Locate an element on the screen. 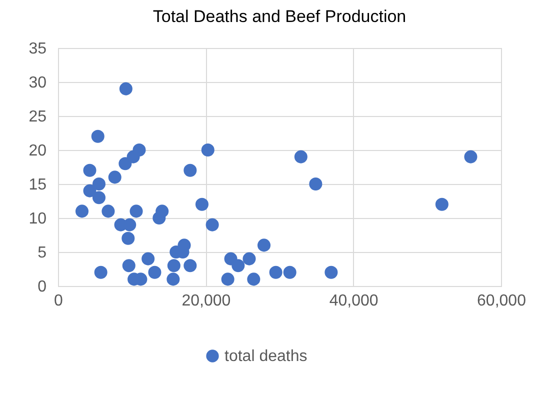  y-tick-label: 30 is located at coordinates (37, 83).